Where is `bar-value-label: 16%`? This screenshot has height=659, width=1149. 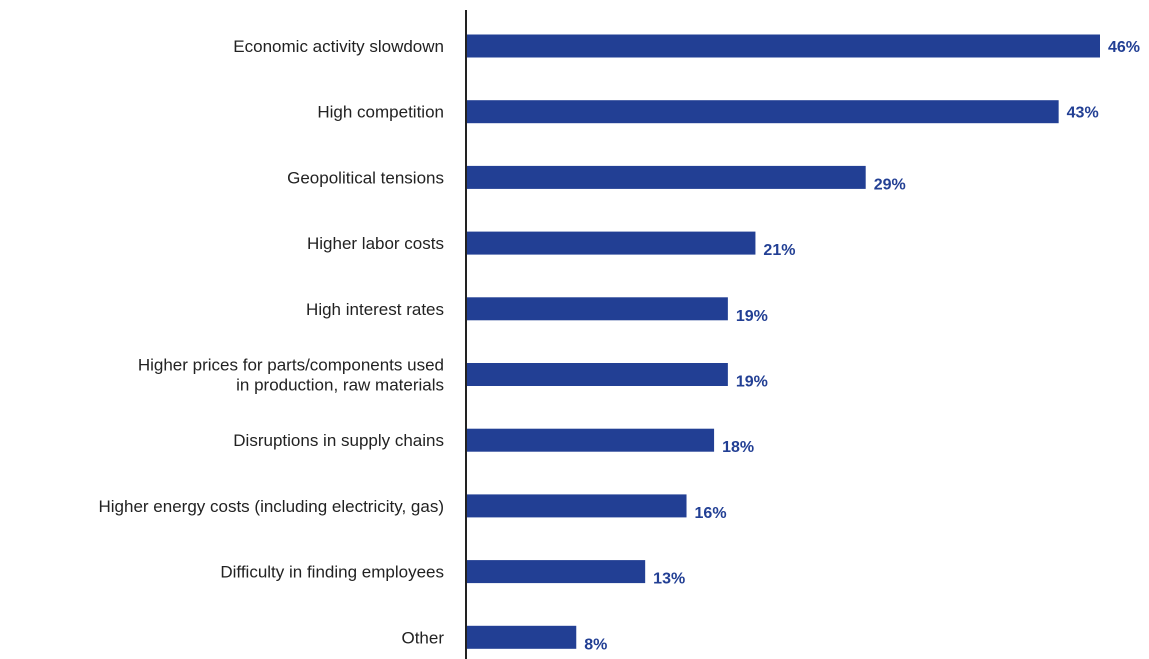
bar-value-label: 16% is located at coordinates (711, 513).